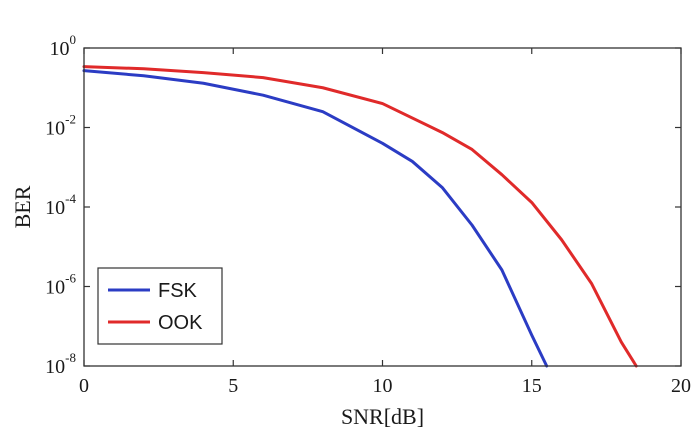 The image size is (700, 436). What do you see at coordinates (63, 46) in the screenshot?
I see `y-tick-label: 10⁰` at bounding box center [63, 46].